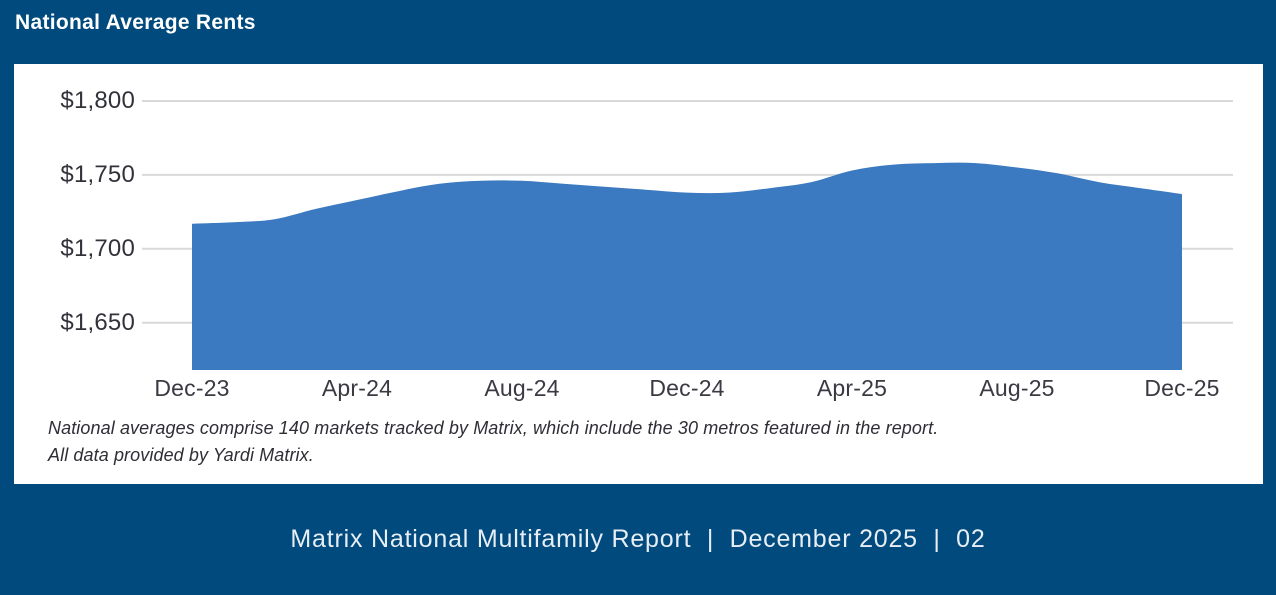  What do you see at coordinates (135, 22) in the screenshot?
I see `page-title: National Average Rents` at bounding box center [135, 22].